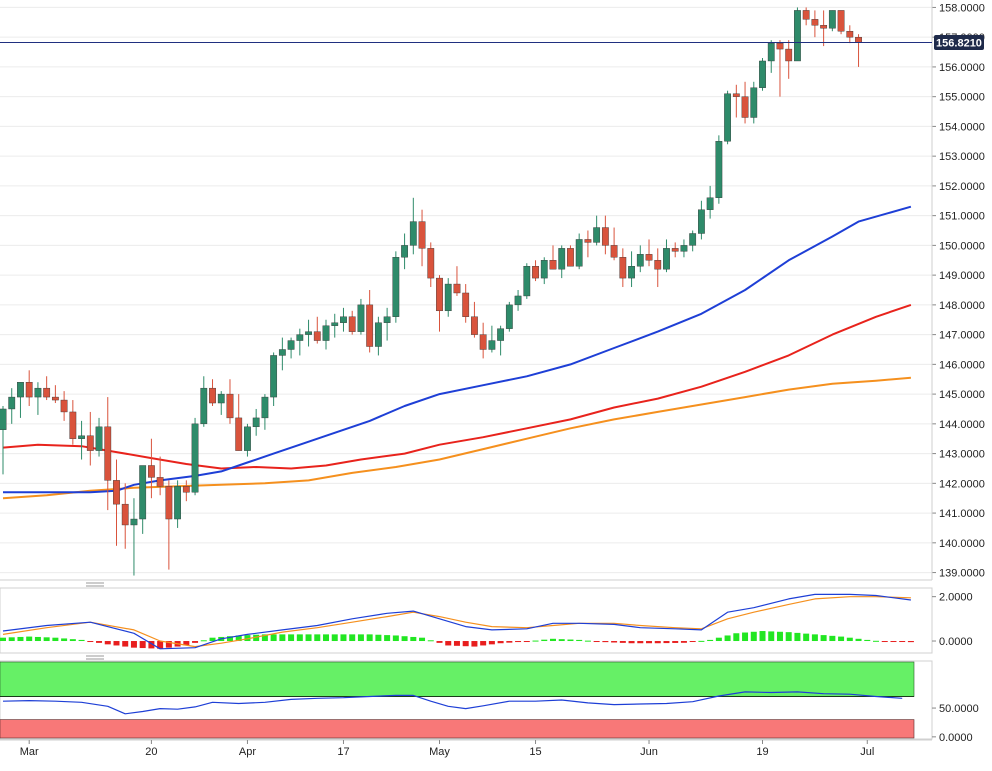 The image size is (992, 771). I want to click on oscillator-histogram, so click(457, 640).